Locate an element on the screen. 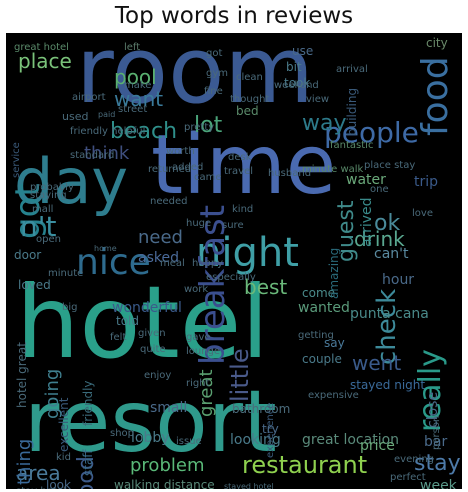  cloud-word: lounge is located at coordinates (203, 351).